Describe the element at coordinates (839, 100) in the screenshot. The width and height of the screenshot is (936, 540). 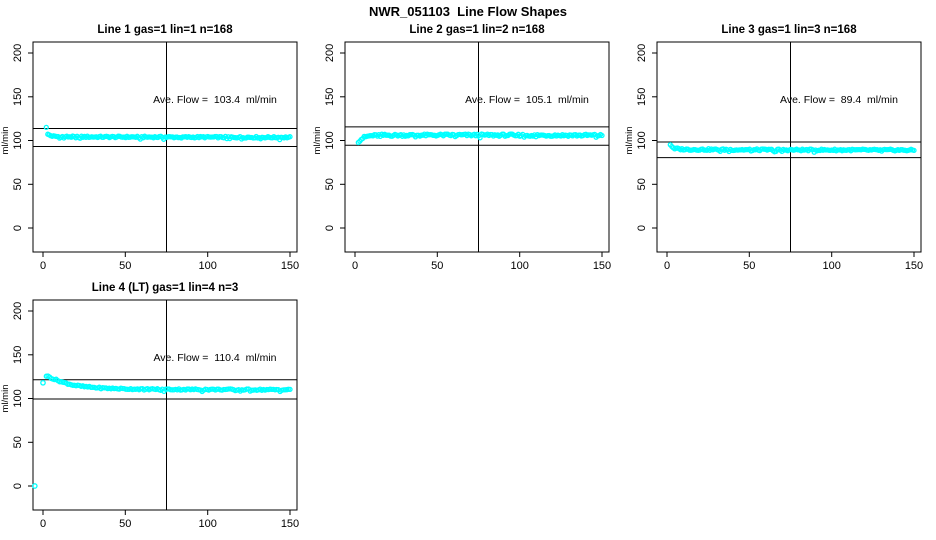
I see `ave-flow-annotation: Ave. Flow = 89.4 ml/min` at that location.